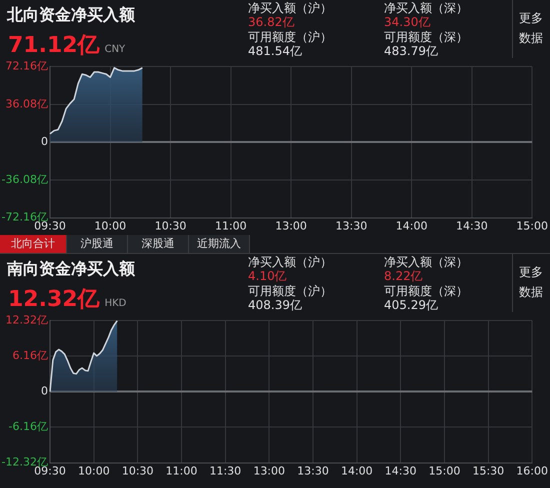 Image resolution: width=550 pixels, height=488 pixels. What do you see at coordinates (27, 65) in the screenshot?
I see `y-tick-label: 72.16亿` at bounding box center [27, 65].